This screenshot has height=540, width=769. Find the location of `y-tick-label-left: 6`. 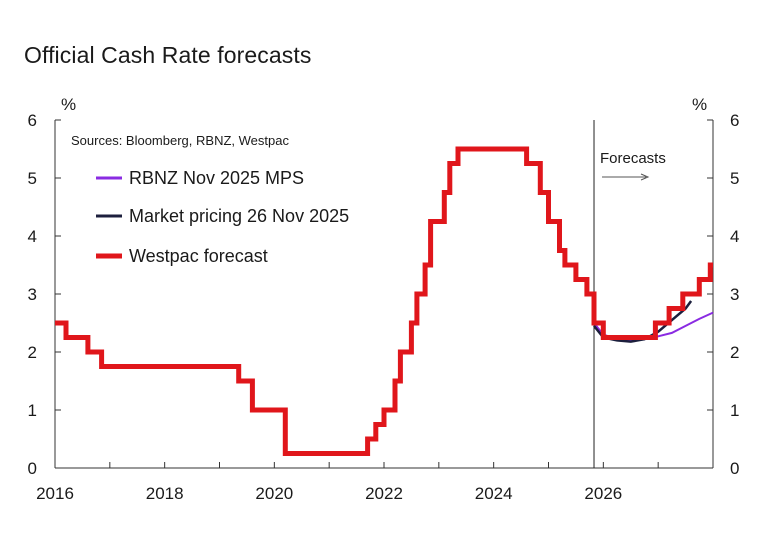

y-tick-label-left: 6 is located at coordinates (32, 120).